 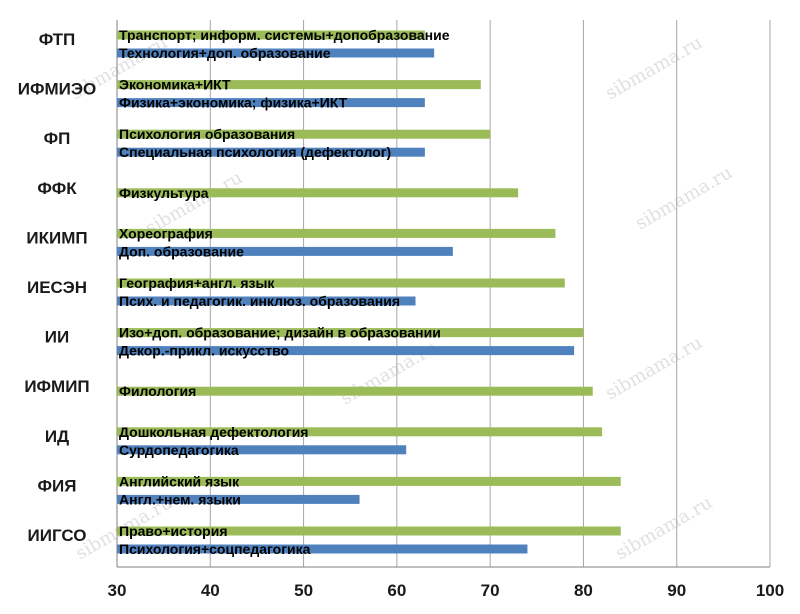 I want to click on bar-label: Экономика+ИКТ, so click(x=175, y=85).